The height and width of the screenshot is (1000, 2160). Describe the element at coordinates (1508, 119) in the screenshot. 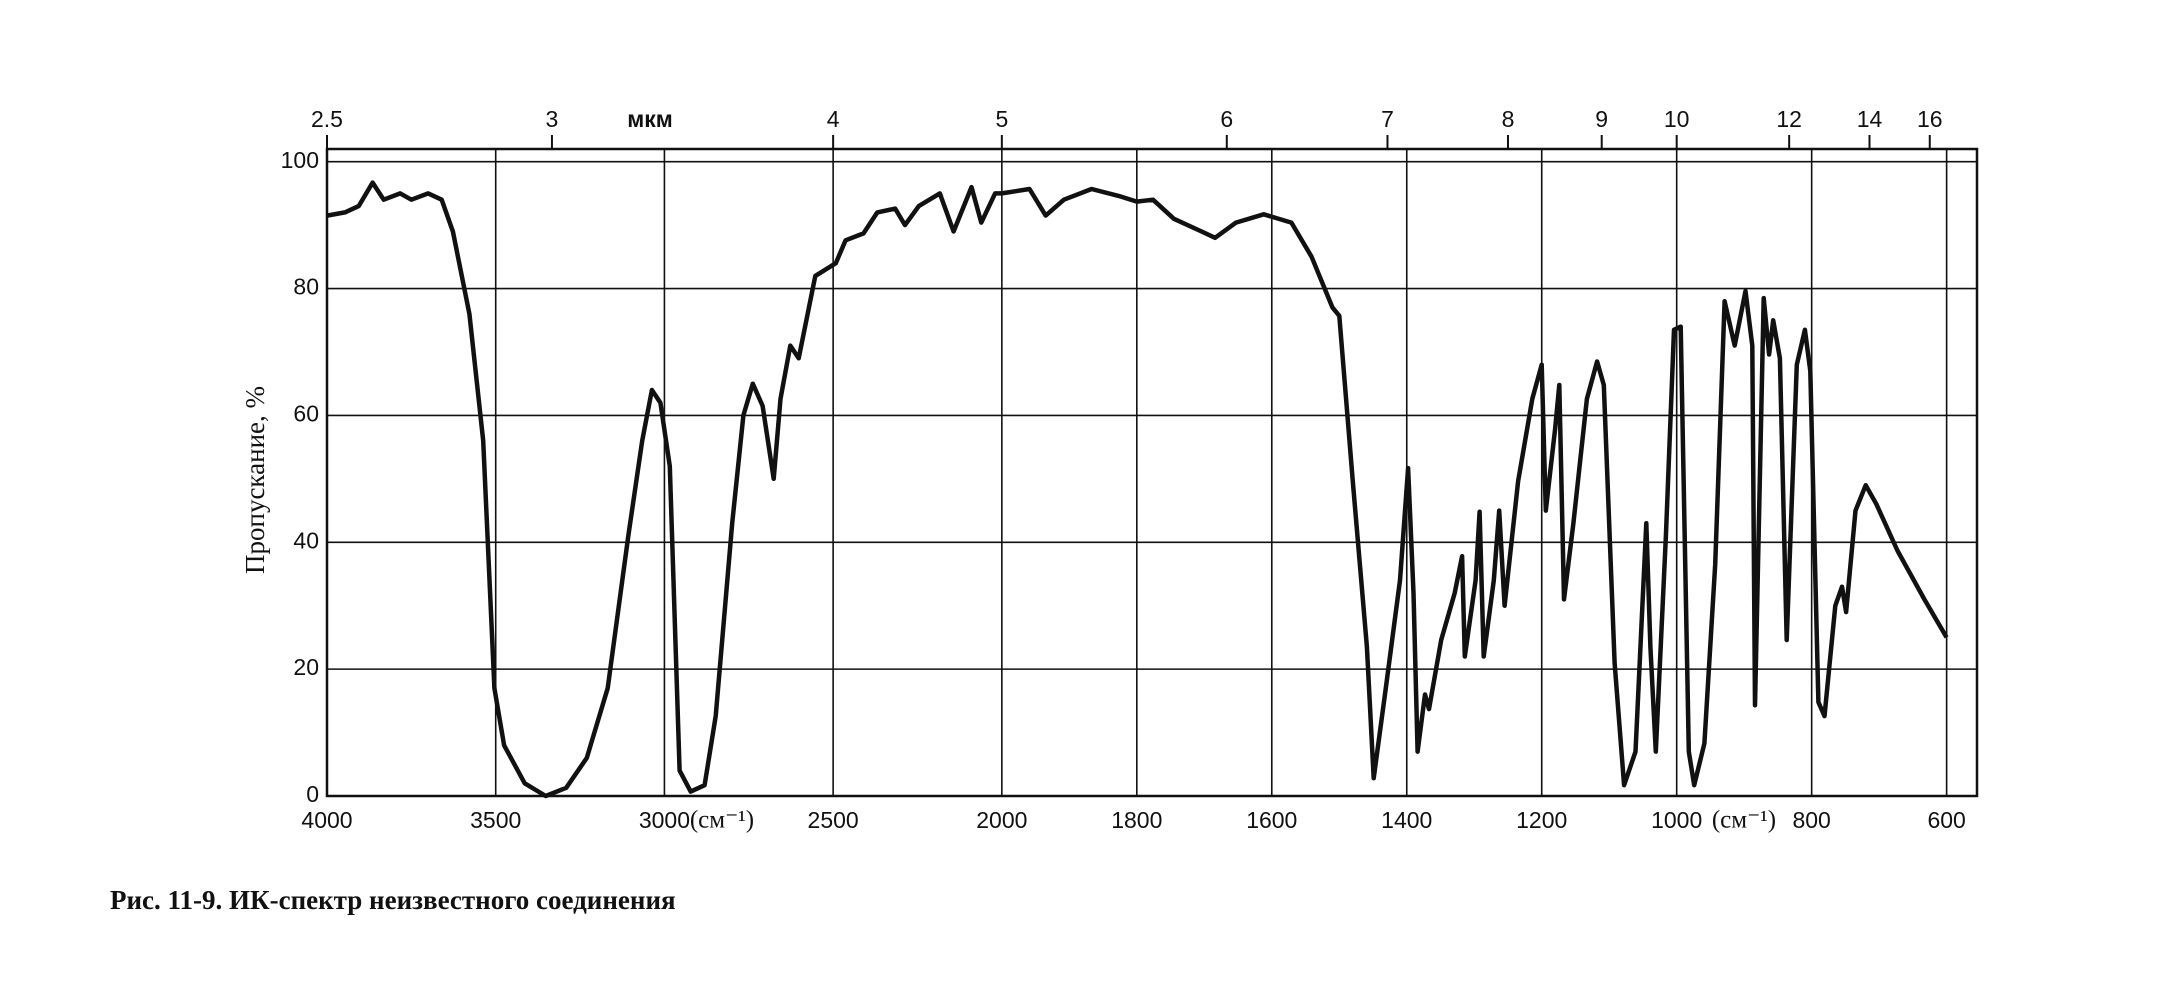

I see `x2-tick-label: 8` at that location.